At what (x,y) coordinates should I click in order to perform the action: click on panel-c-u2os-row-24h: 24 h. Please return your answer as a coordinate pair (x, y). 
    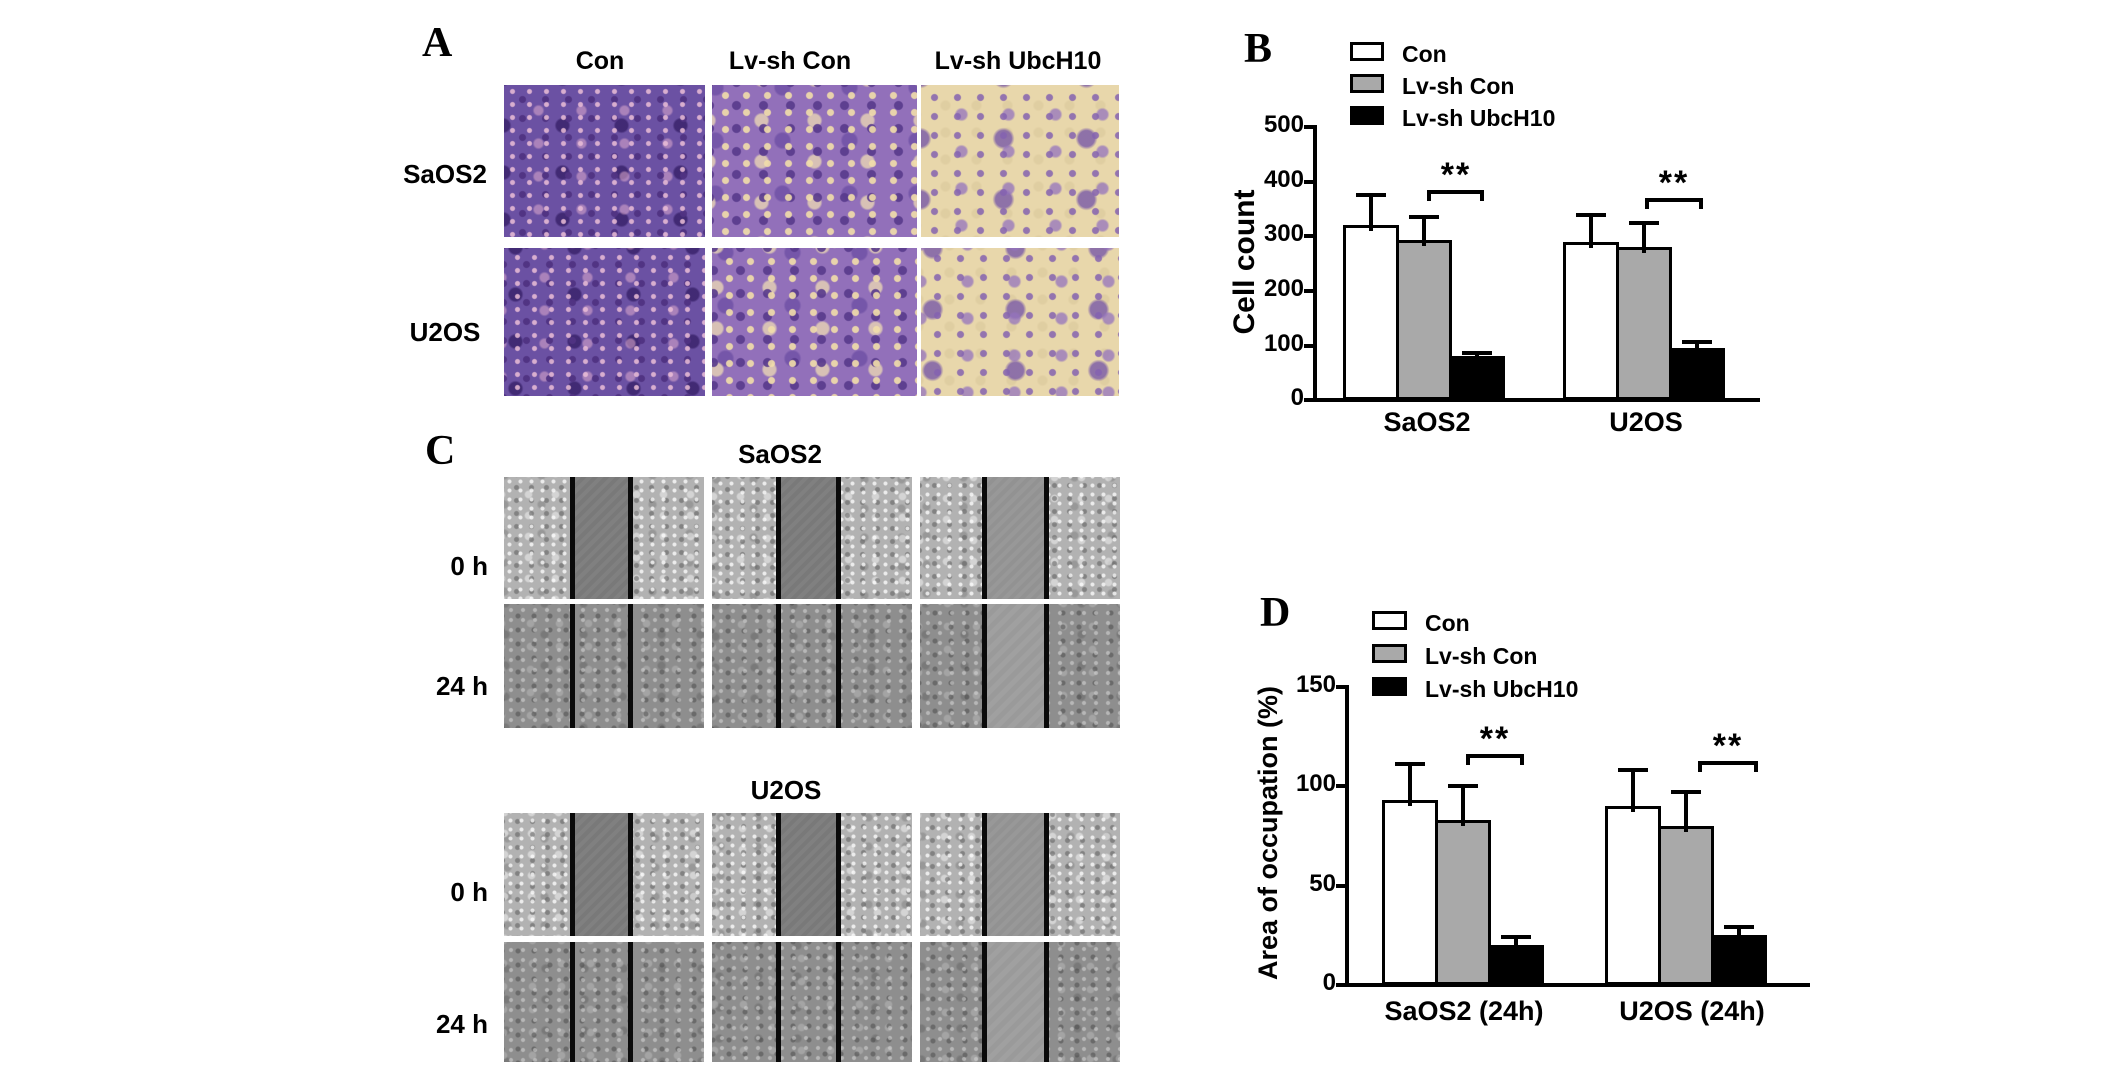
    Looking at the image, I should click on (461, 1024).